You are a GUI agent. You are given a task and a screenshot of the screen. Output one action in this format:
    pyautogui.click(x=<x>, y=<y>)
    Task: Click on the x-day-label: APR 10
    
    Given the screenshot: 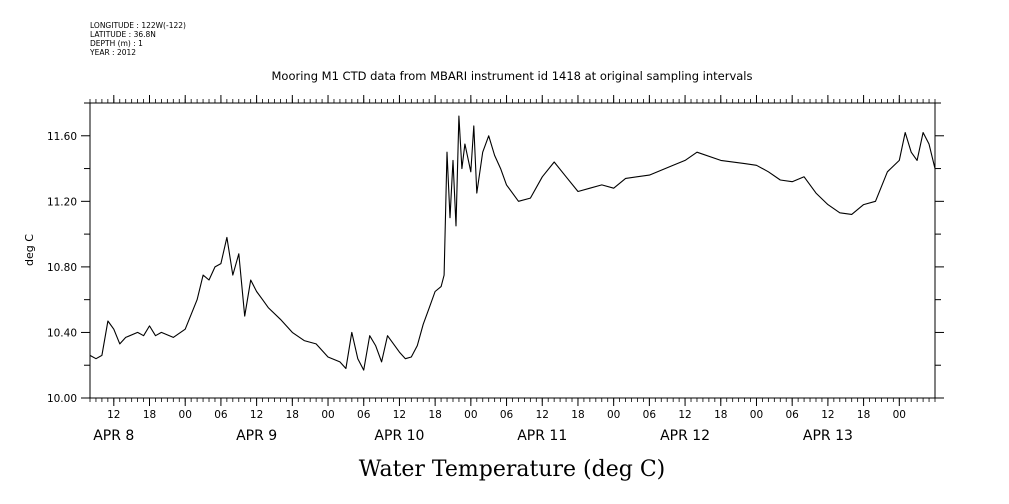 What is the action you would take?
    pyautogui.click(x=399, y=436)
    